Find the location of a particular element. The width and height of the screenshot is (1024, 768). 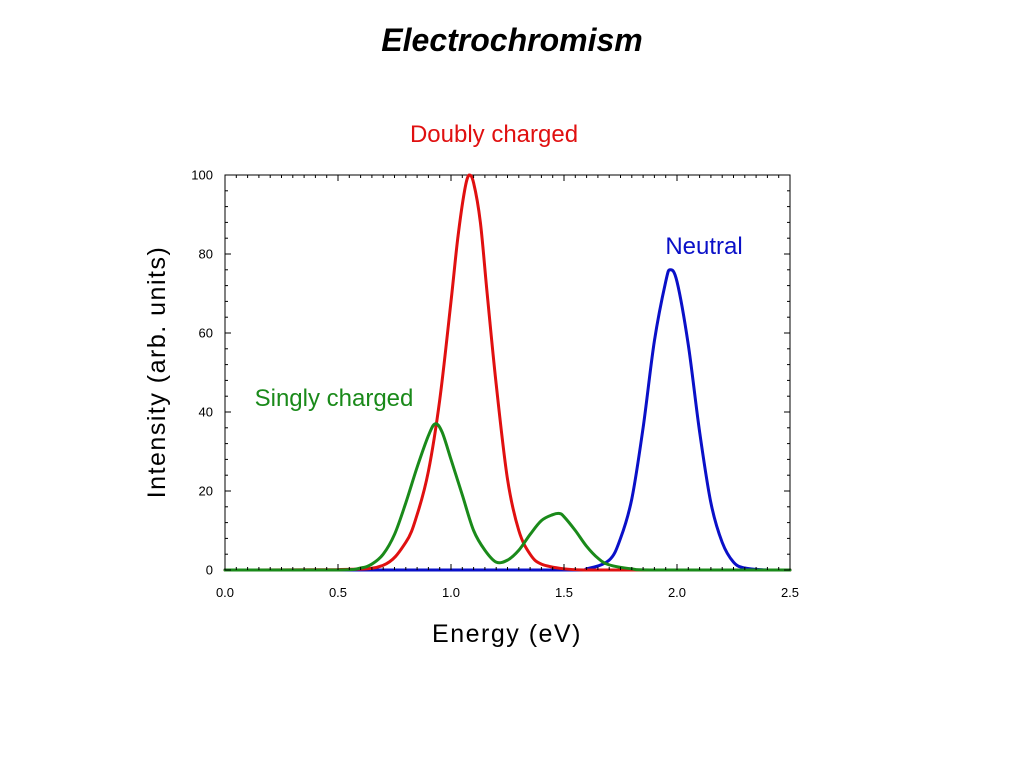

series-label-doubly-charged: Doubly charged is located at coordinates (494, 134).